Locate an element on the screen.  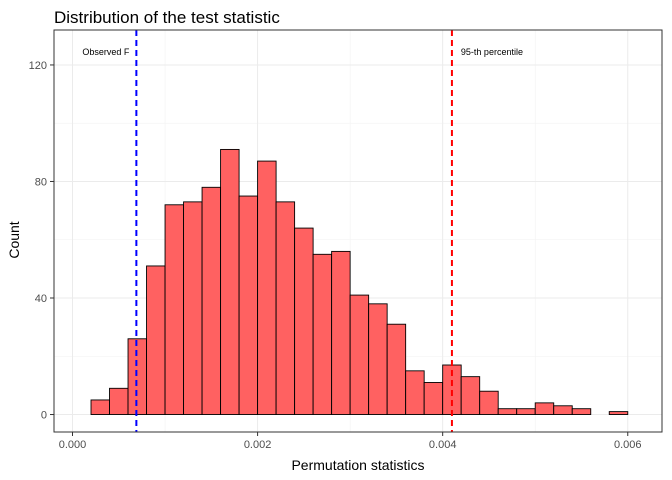
y-tick-label: 120 is located at coordinates (38, 66).